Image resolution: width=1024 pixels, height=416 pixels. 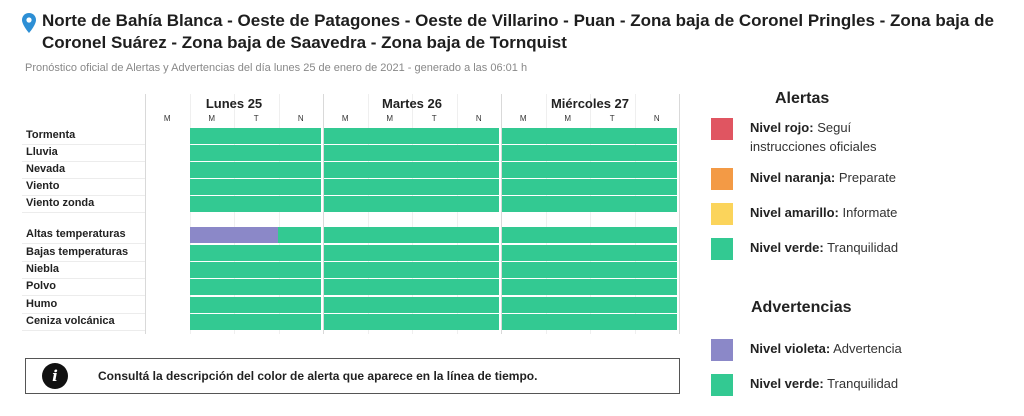 What do you see at coordinates (790, 348) in the screenshot?
I see `legend-level-name: Nivel violeta:` at bounding box center [790, 348].